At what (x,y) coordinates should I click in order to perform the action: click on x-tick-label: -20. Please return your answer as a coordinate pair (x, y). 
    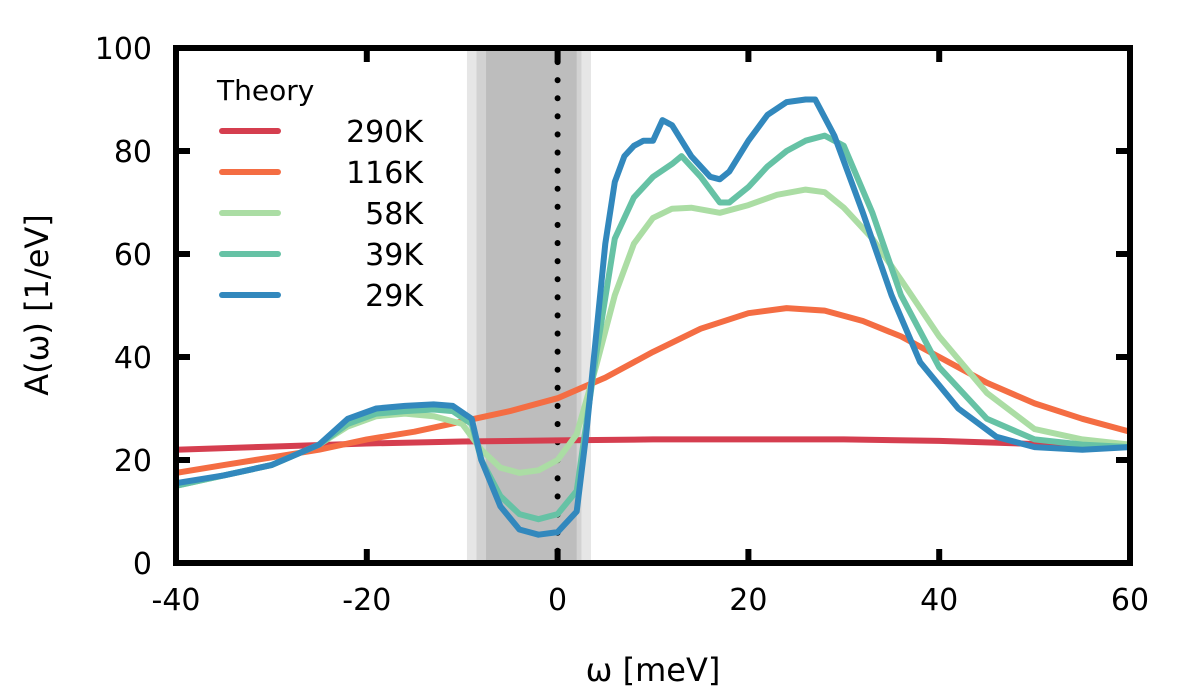
    Looking at the image, I should click on (366, 600).